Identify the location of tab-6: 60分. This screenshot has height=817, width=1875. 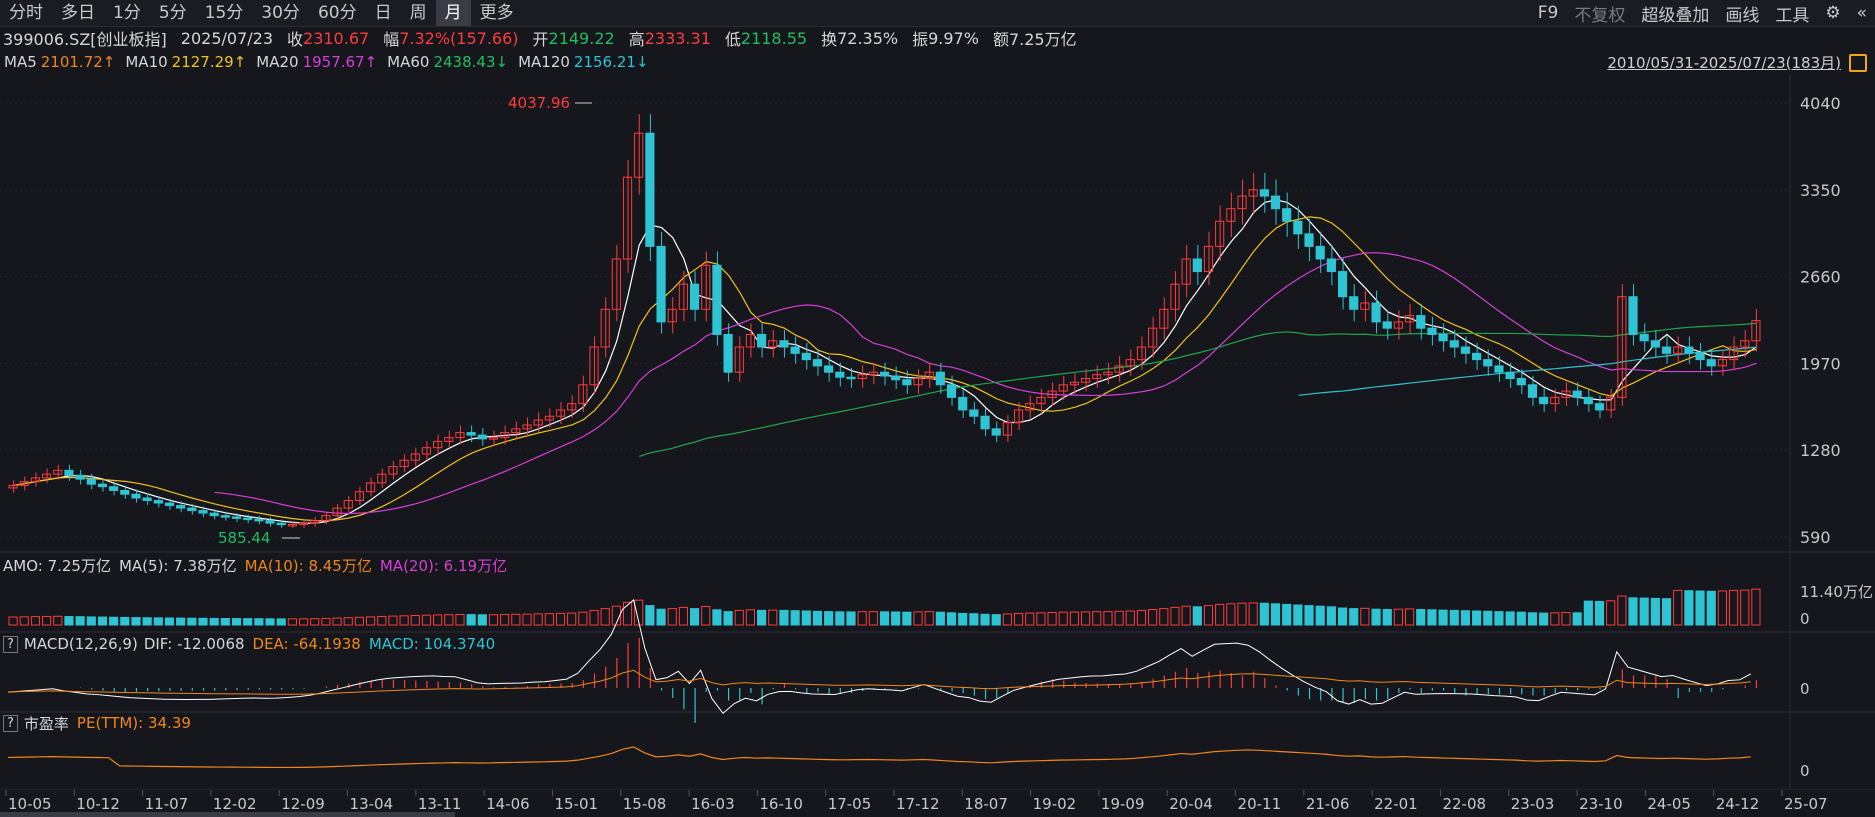
(337, 13).